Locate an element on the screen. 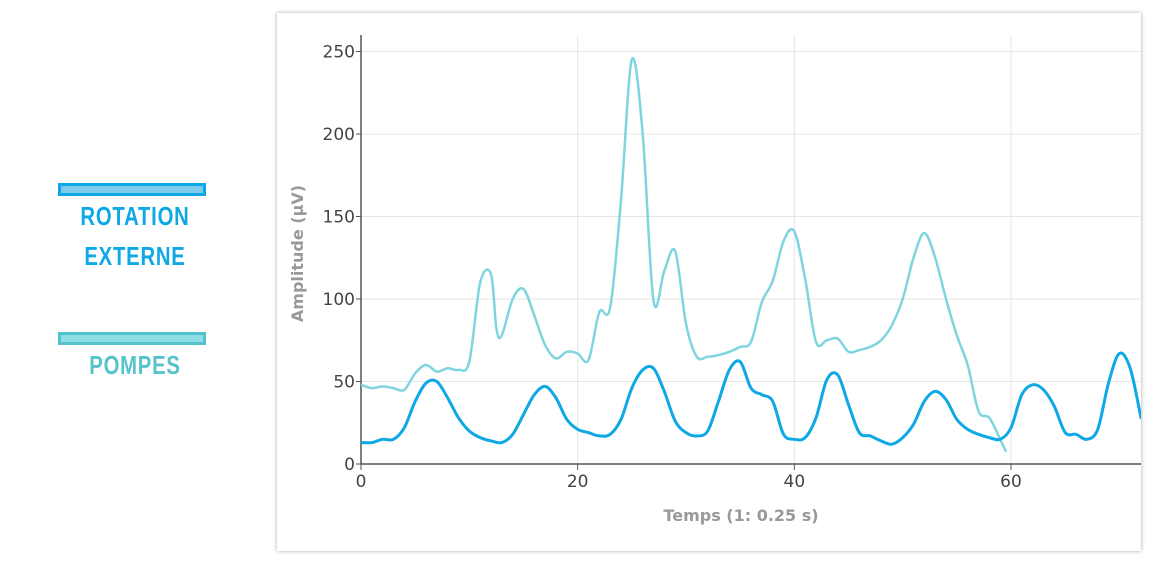 The height and width of the screenshot is (572, 1165). legend-label-pompes: POMPES is located at coordinates (135, 365).